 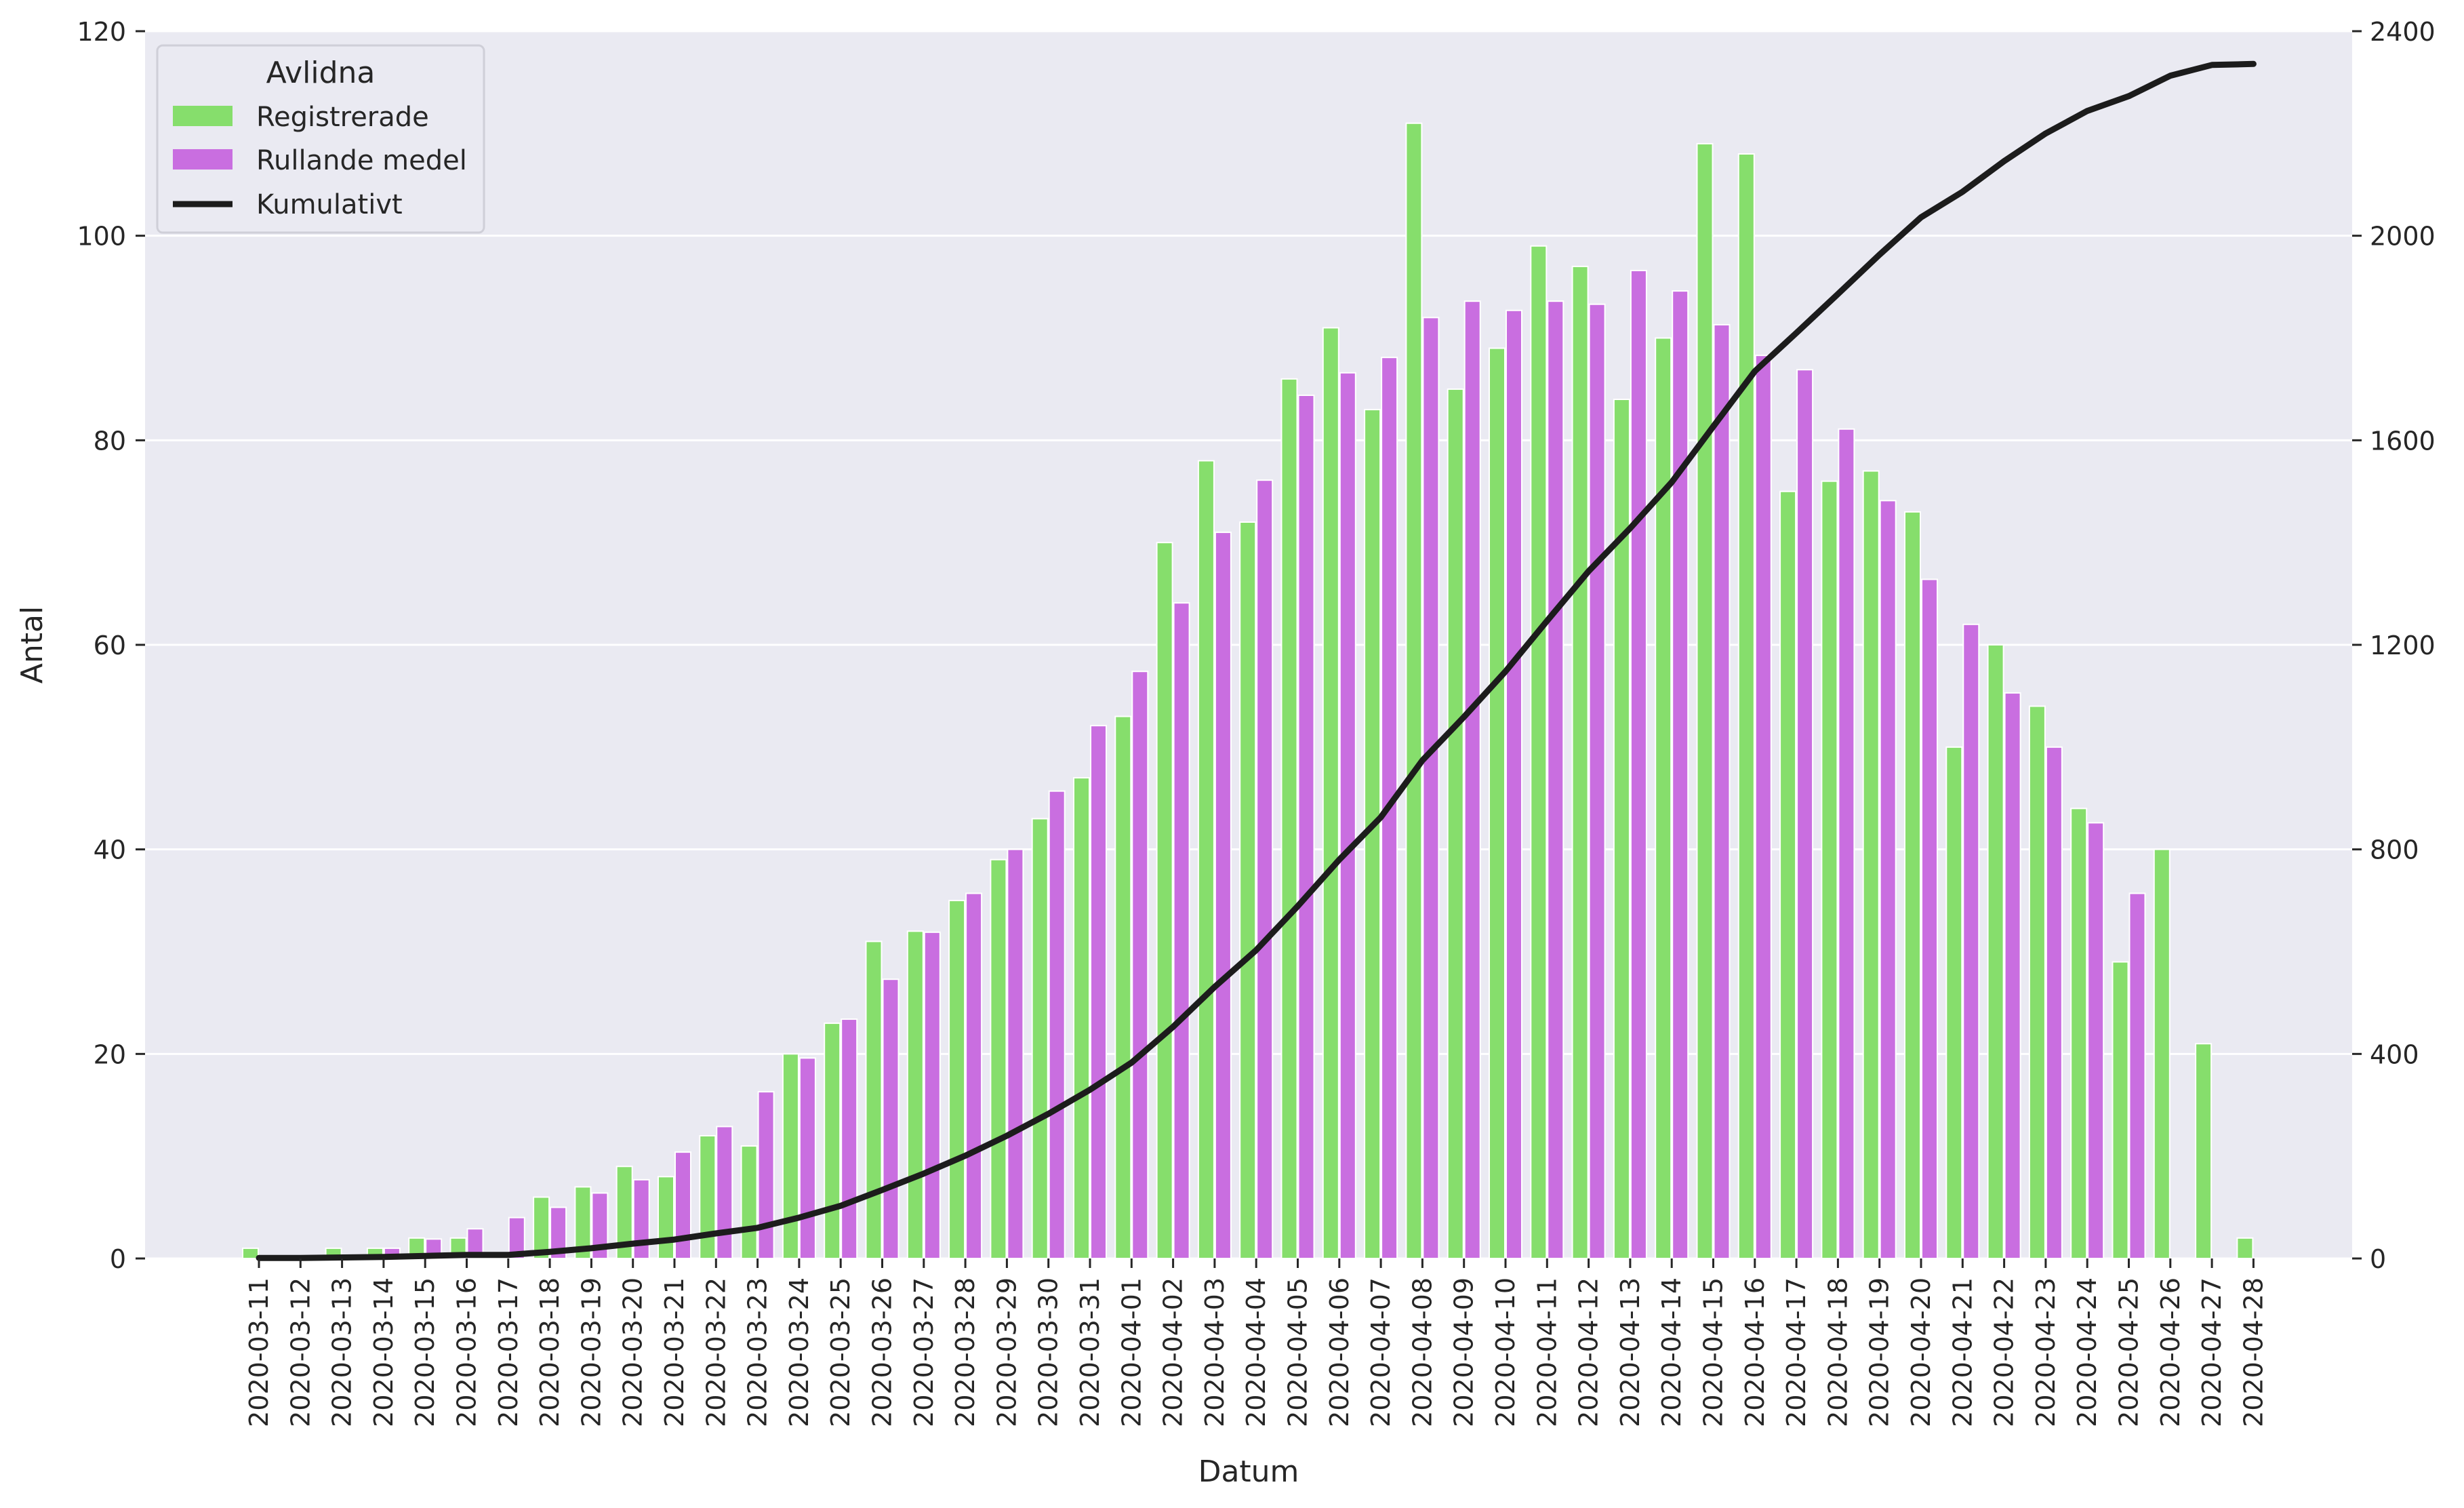 What do you see at coordinates (101, 237) in the screenshot?
I see `y-left-tick-label: 100` at bounding box center [101, 237].